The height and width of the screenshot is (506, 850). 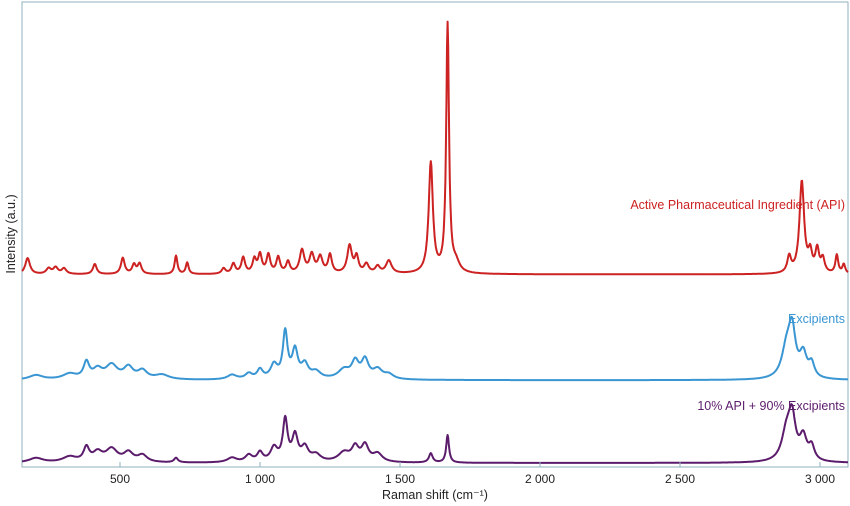 What do you see at coordinates (737, 205) in the screenshot?
I see `series-label-0: Active Pharmaceutical Ingredient (API)` at bounding box center [737, 205].